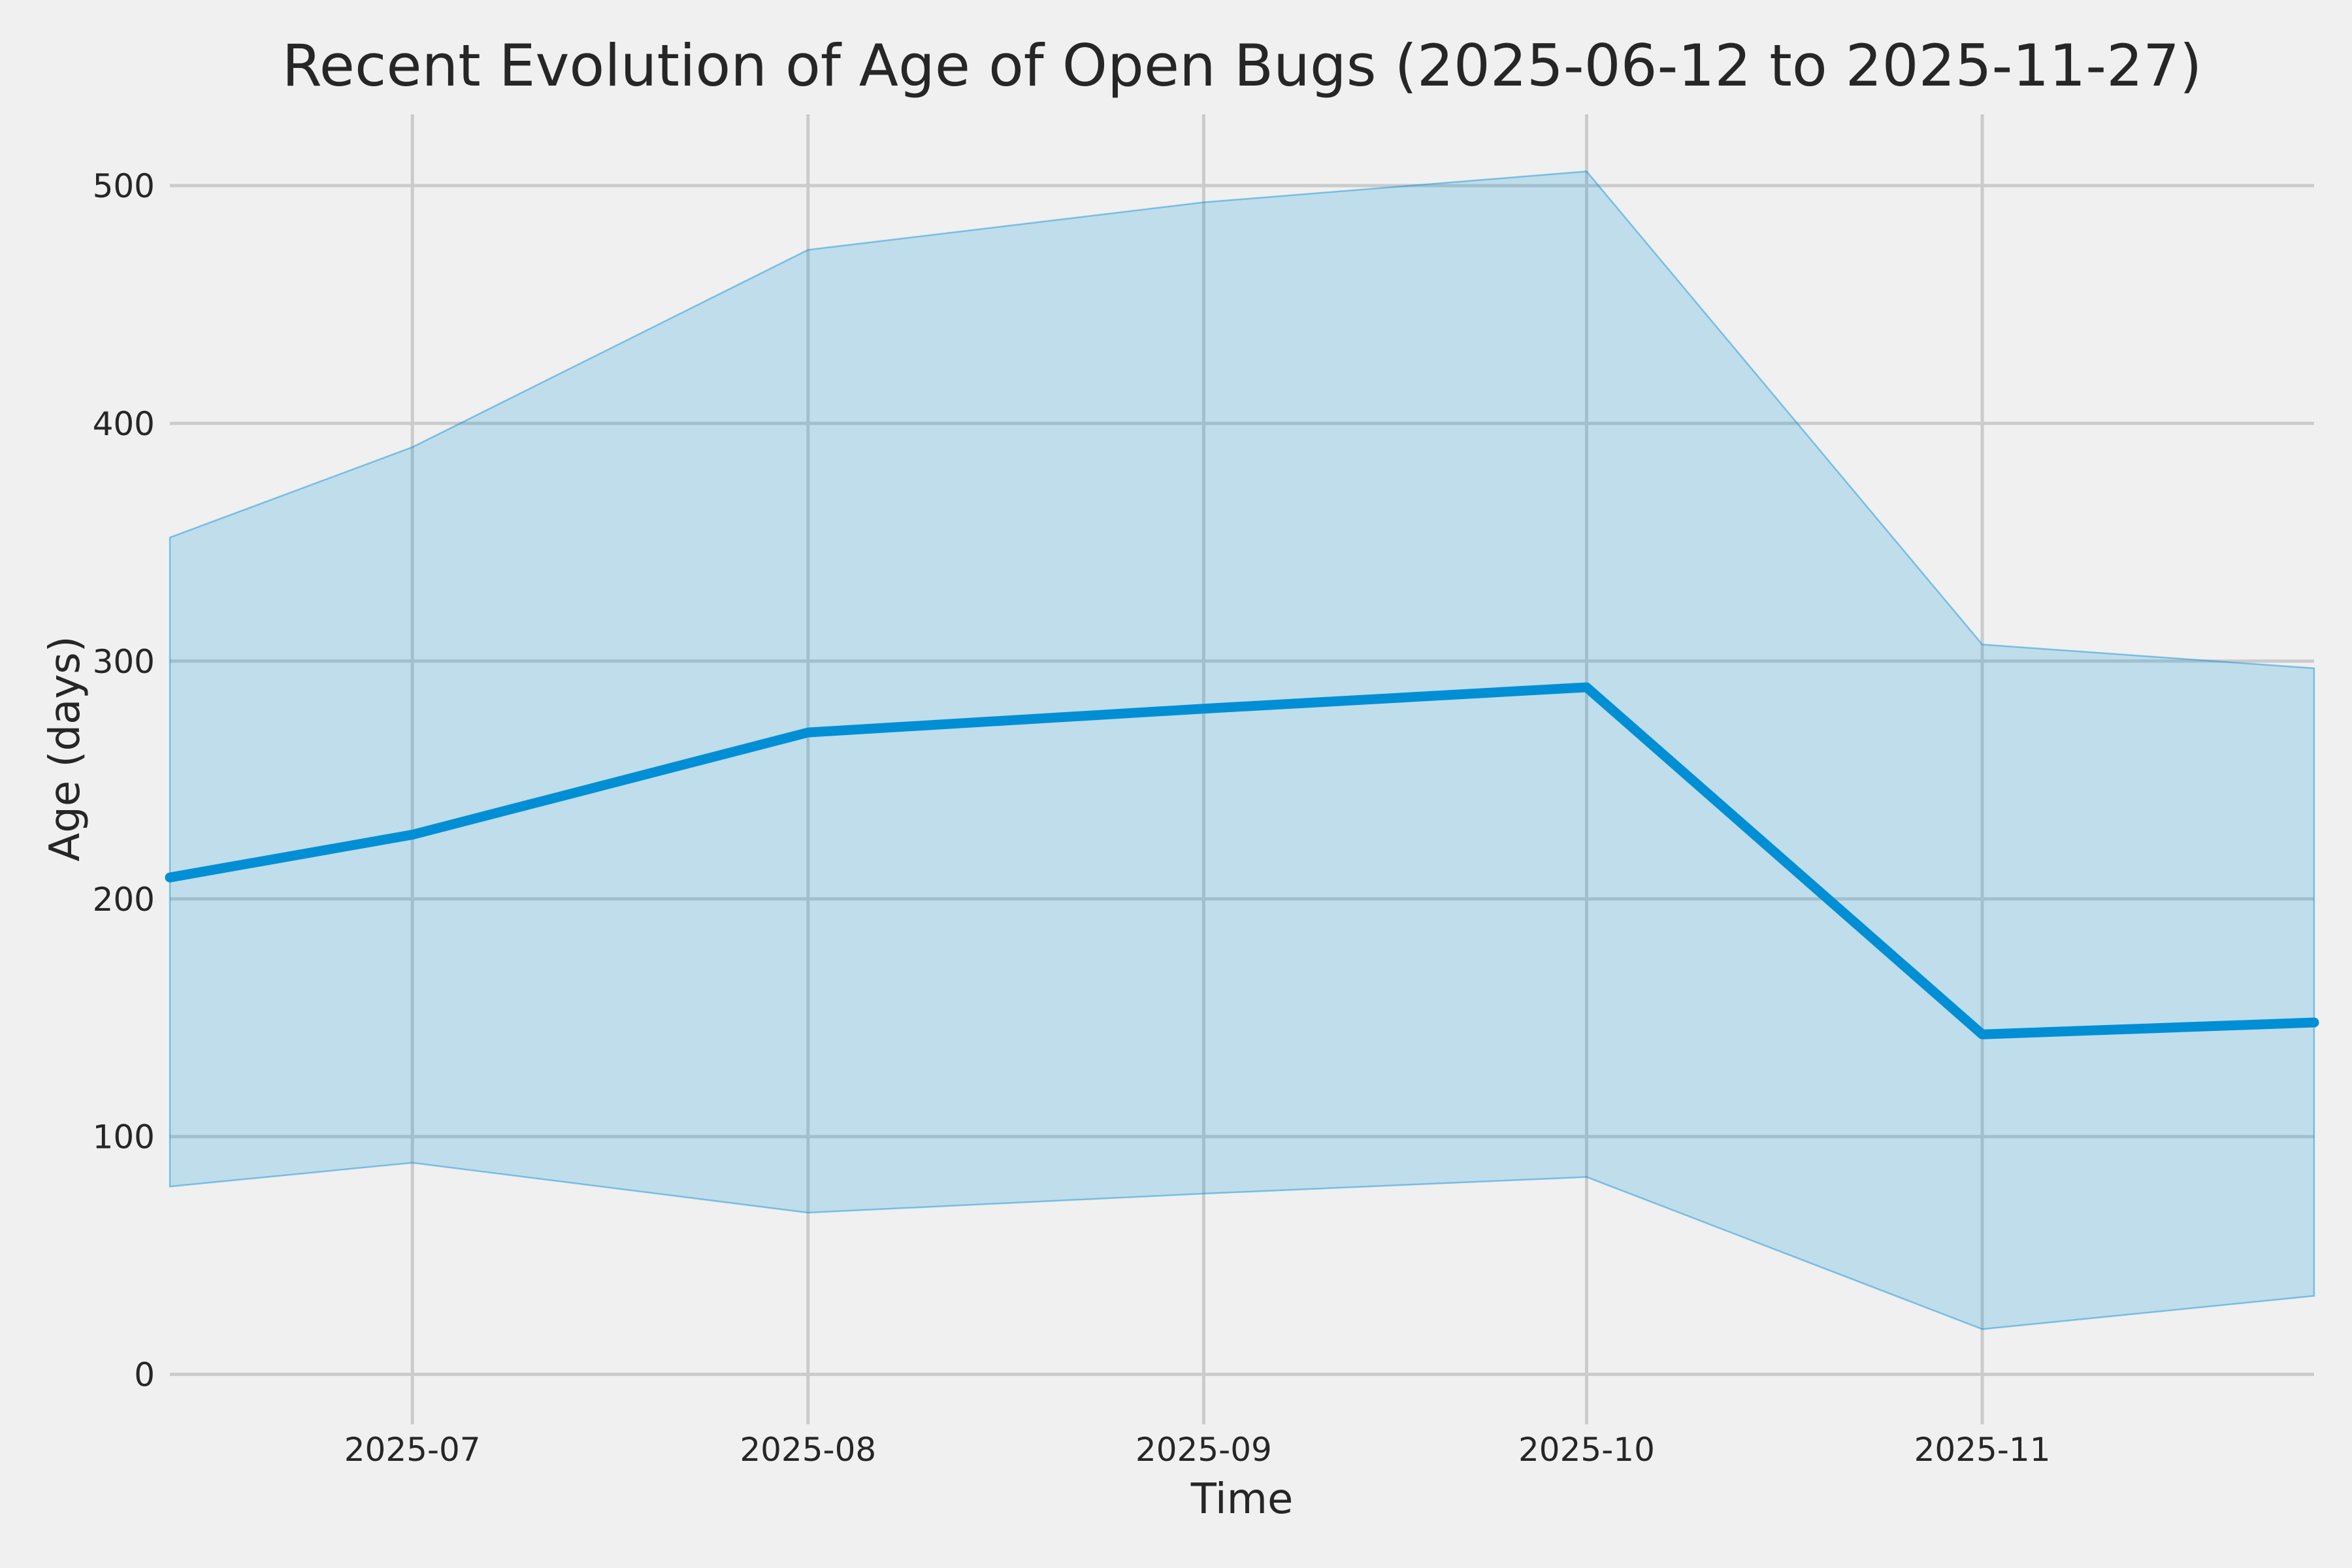 The width and height of the screenshot is (2352, 1568). What do you see at coordinates (124, 662) in the screenshot?
I see `y-tick-label: 300` at bounding box center [124, 662].